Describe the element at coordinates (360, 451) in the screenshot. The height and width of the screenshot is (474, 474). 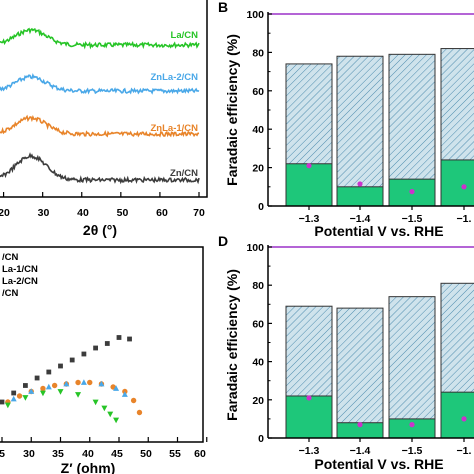
I see `fe-x-tick-label: −1.4` at that location.